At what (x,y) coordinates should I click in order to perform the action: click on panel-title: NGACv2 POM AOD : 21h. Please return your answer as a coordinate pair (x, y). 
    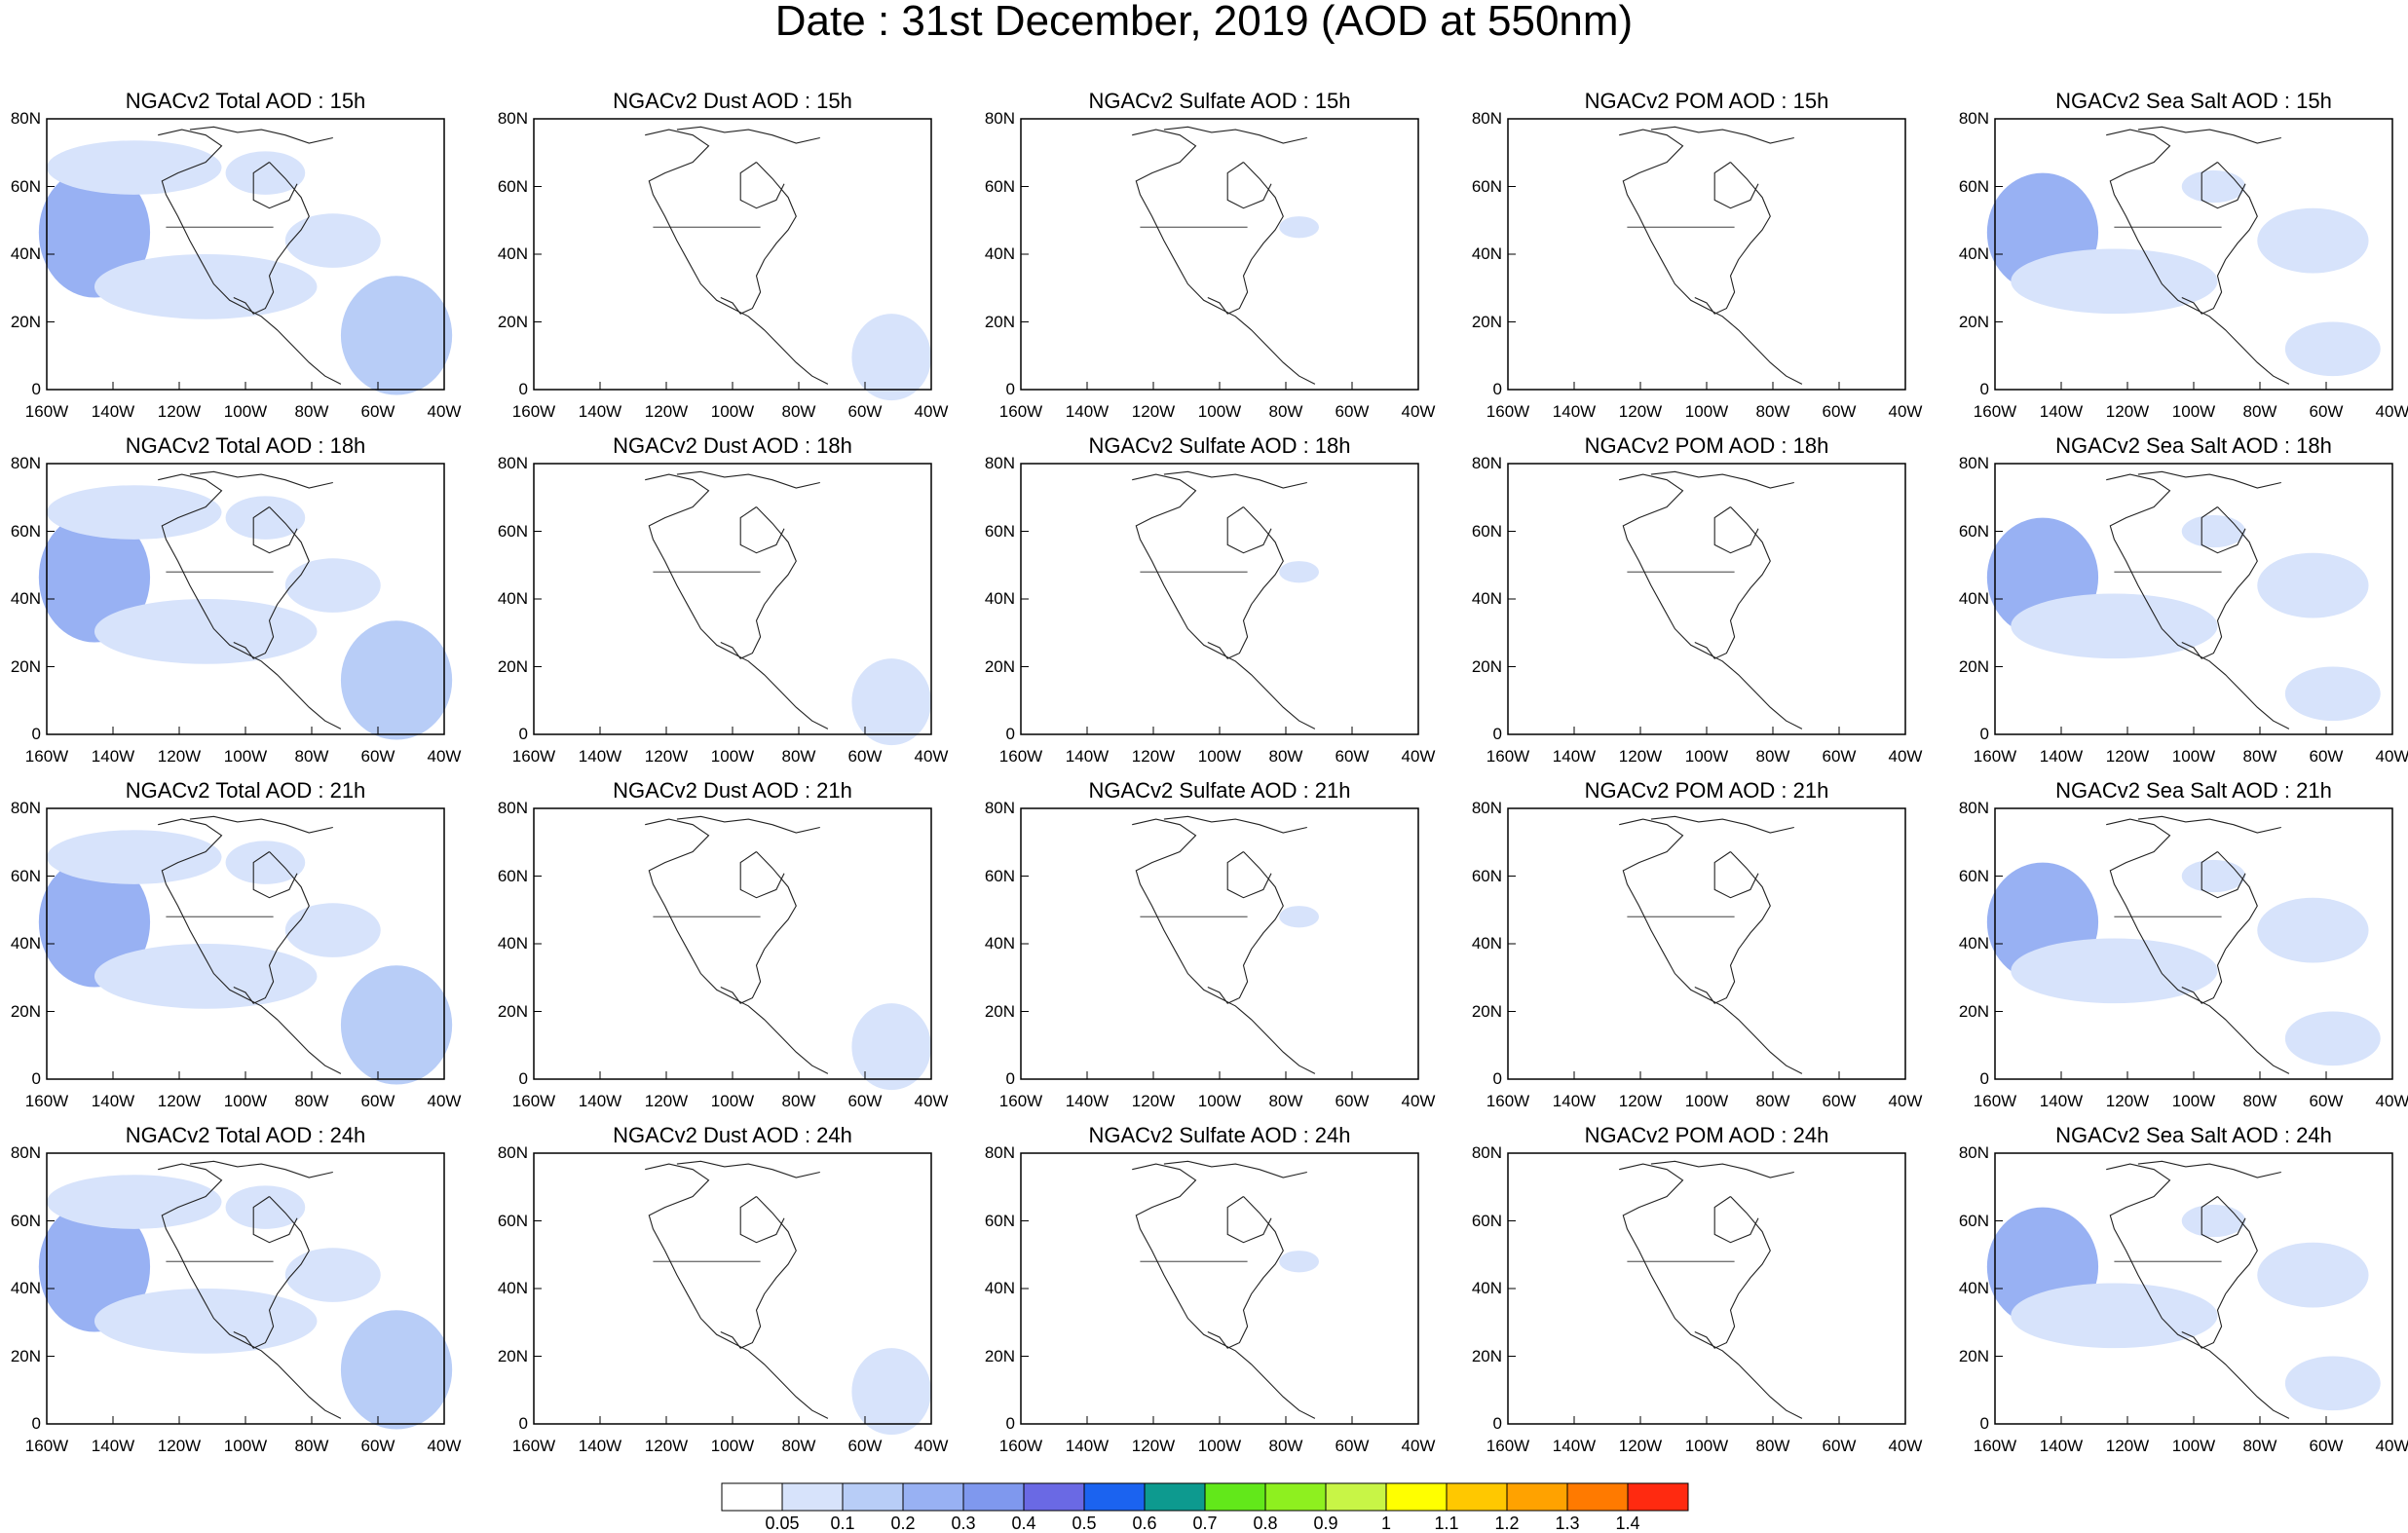
    Looking at the image, I should click on (1706, 791).